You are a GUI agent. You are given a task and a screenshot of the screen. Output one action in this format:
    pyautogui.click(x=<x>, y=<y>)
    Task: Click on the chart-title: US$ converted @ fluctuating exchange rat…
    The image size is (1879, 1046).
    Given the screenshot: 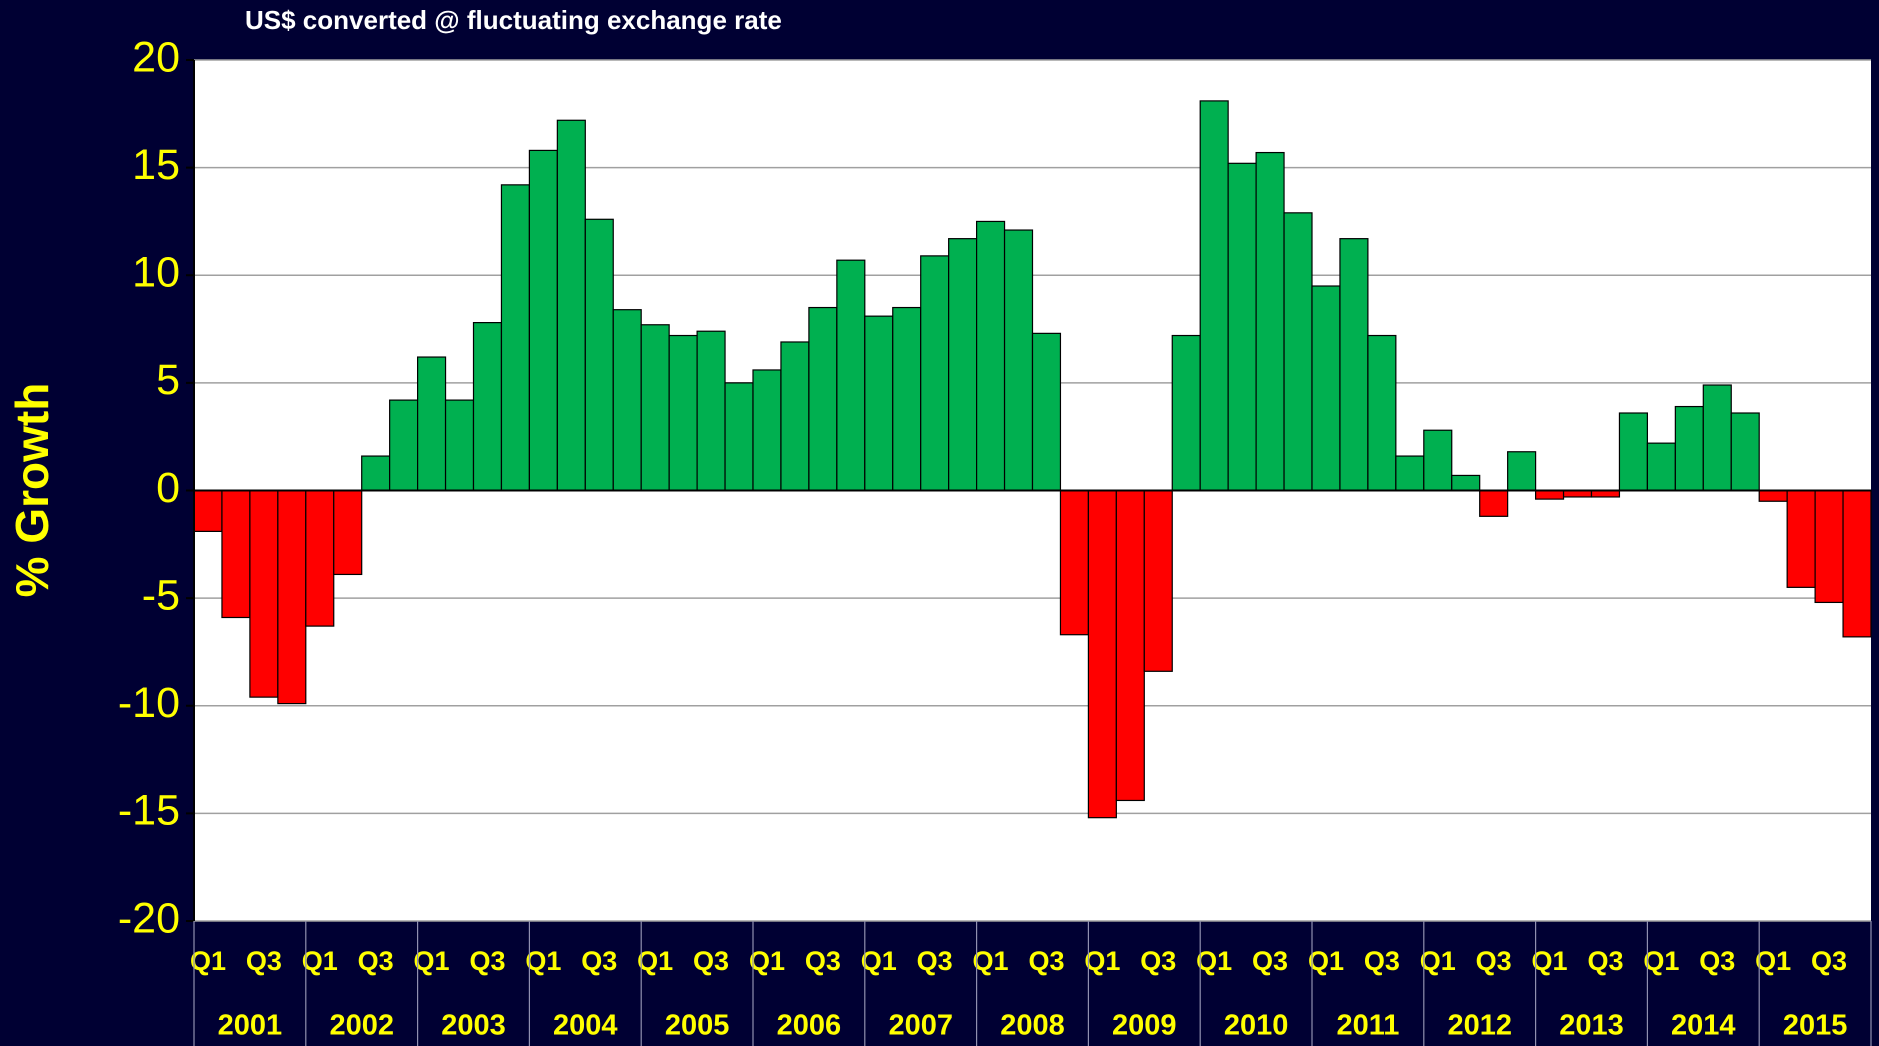 What is the action you would take?
    pyautogui.click(x=513, y=20)
    